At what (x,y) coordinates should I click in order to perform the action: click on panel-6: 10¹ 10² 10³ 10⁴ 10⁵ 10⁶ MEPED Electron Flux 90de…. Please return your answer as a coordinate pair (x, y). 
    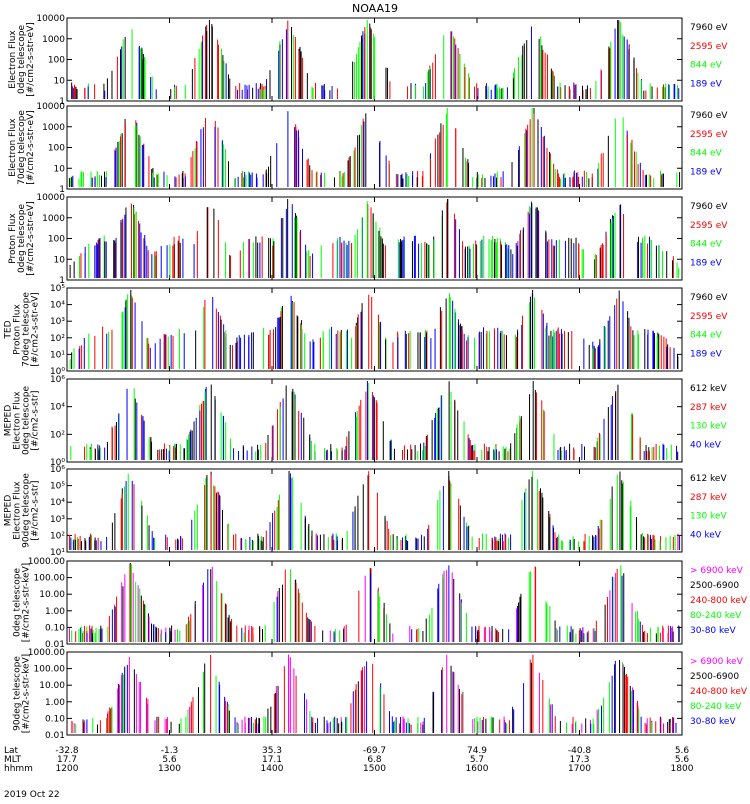
    Looking at the image, I should click on (366, 511).